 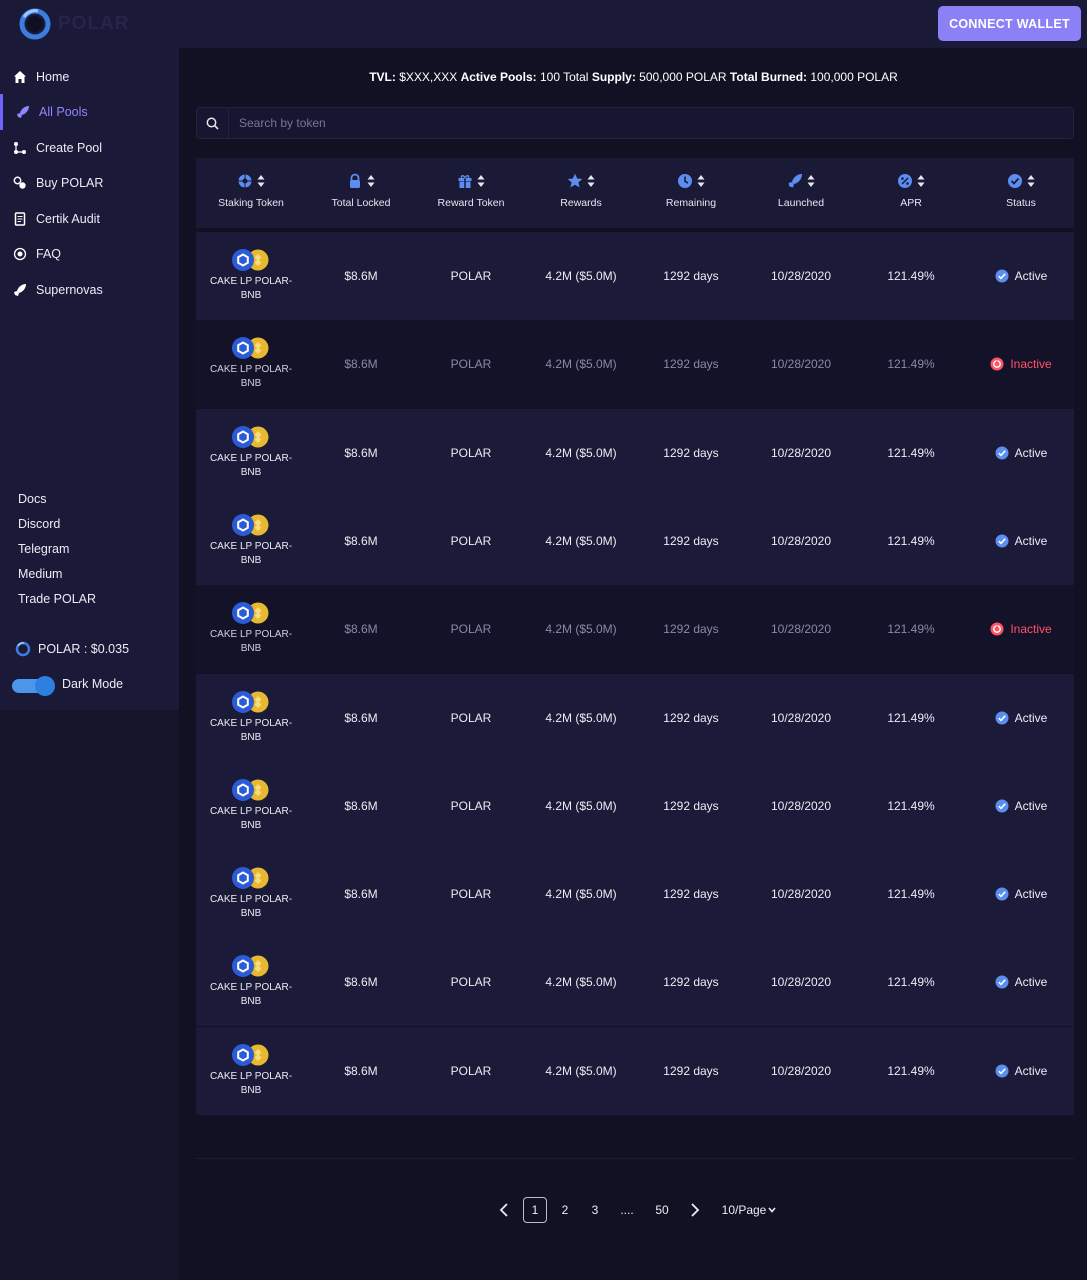 I want to click on active-status-icon, so click(x=1002, y=982).